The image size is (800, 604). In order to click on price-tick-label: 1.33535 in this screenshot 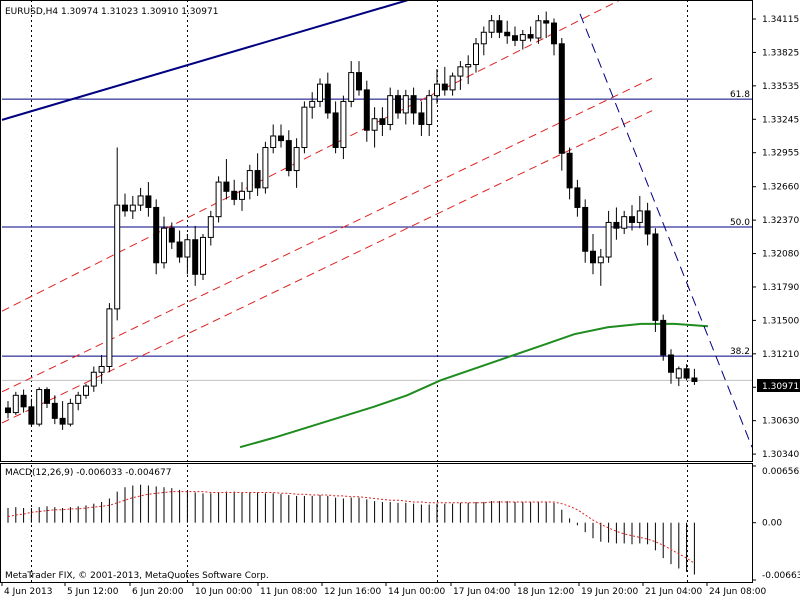, I will do `click(780, 87)`.